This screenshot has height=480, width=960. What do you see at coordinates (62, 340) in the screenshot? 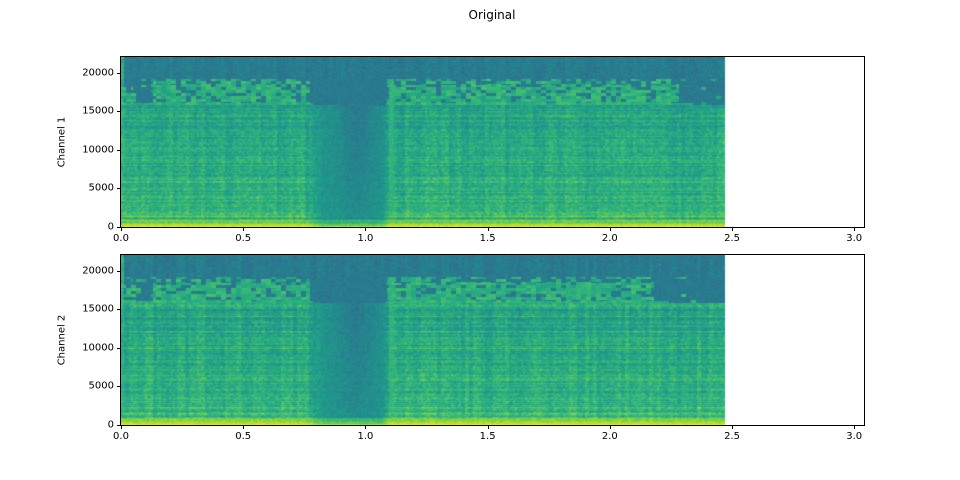
I see `y-axis-label-channel-2: Channel 2` at bounding box center [62, 340].